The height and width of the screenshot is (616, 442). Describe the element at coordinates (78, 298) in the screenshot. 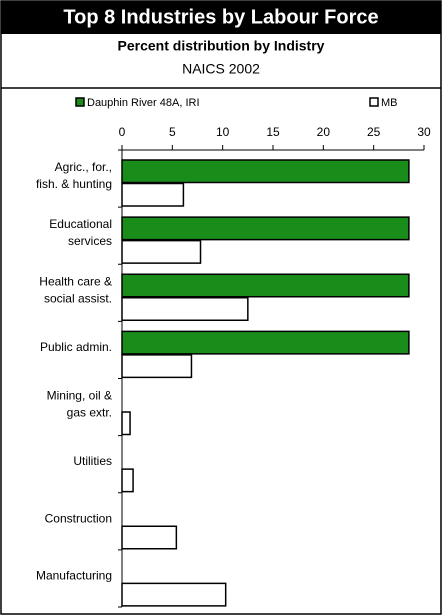

I see `label-line: social assist.` at that location.